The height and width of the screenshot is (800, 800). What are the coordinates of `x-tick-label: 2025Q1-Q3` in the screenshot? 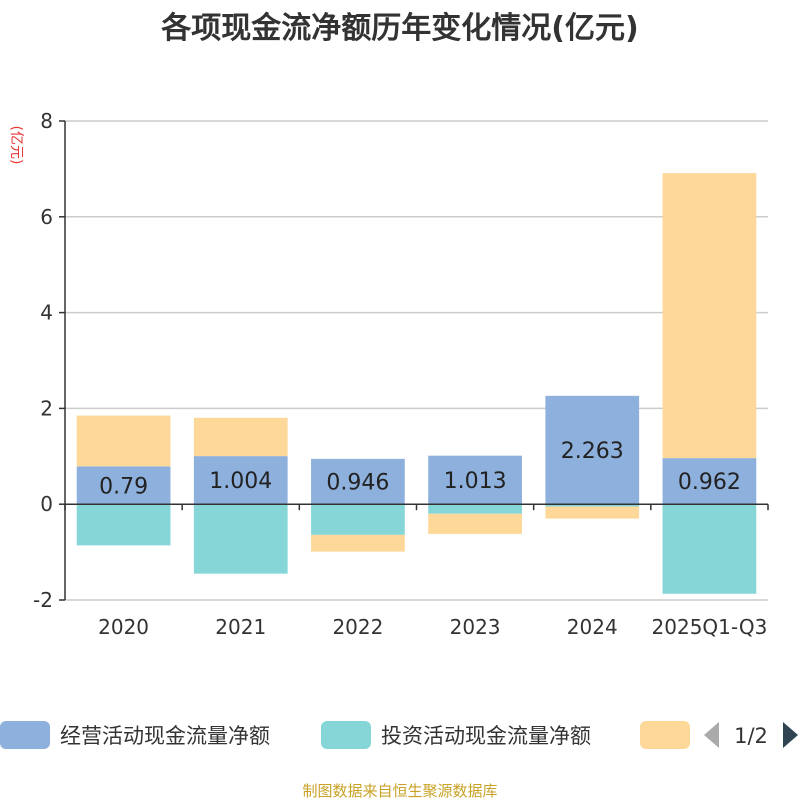 It's located at (710, 627).